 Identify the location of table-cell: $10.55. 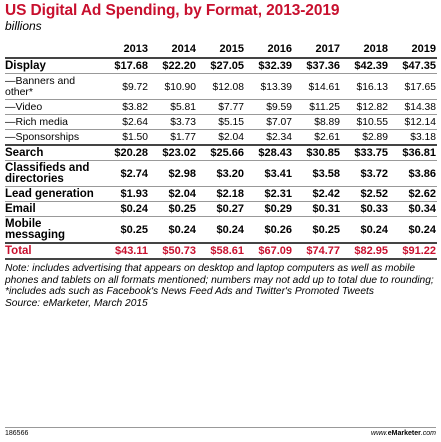
(365, 122).